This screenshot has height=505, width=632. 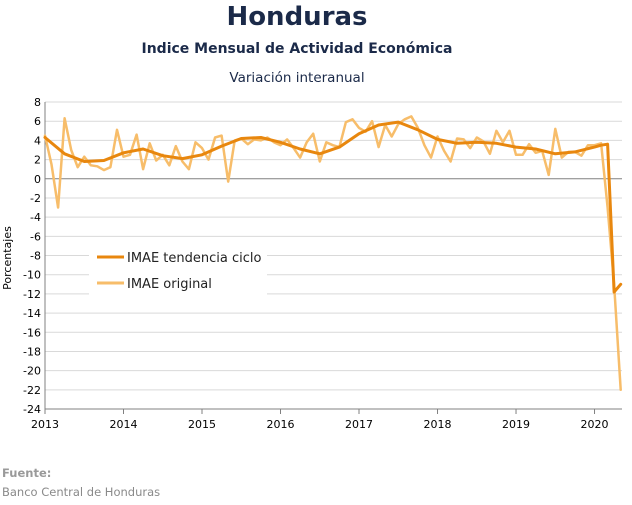 What do you see at coordinates (7, 258) in the screenshot?
I see `y-axis-label: Porcentajes` at bounding box center [7, 258].